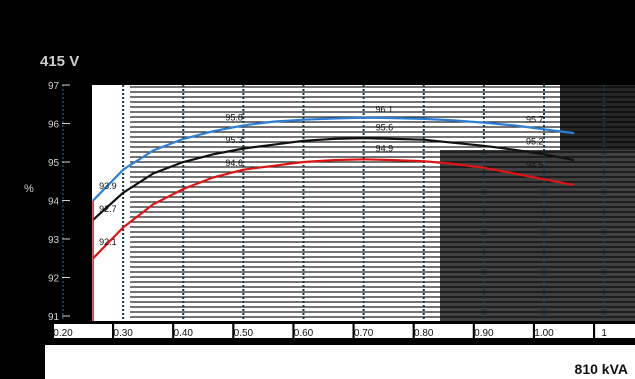  I want to click on left-dark-strip, so click(77, 203).